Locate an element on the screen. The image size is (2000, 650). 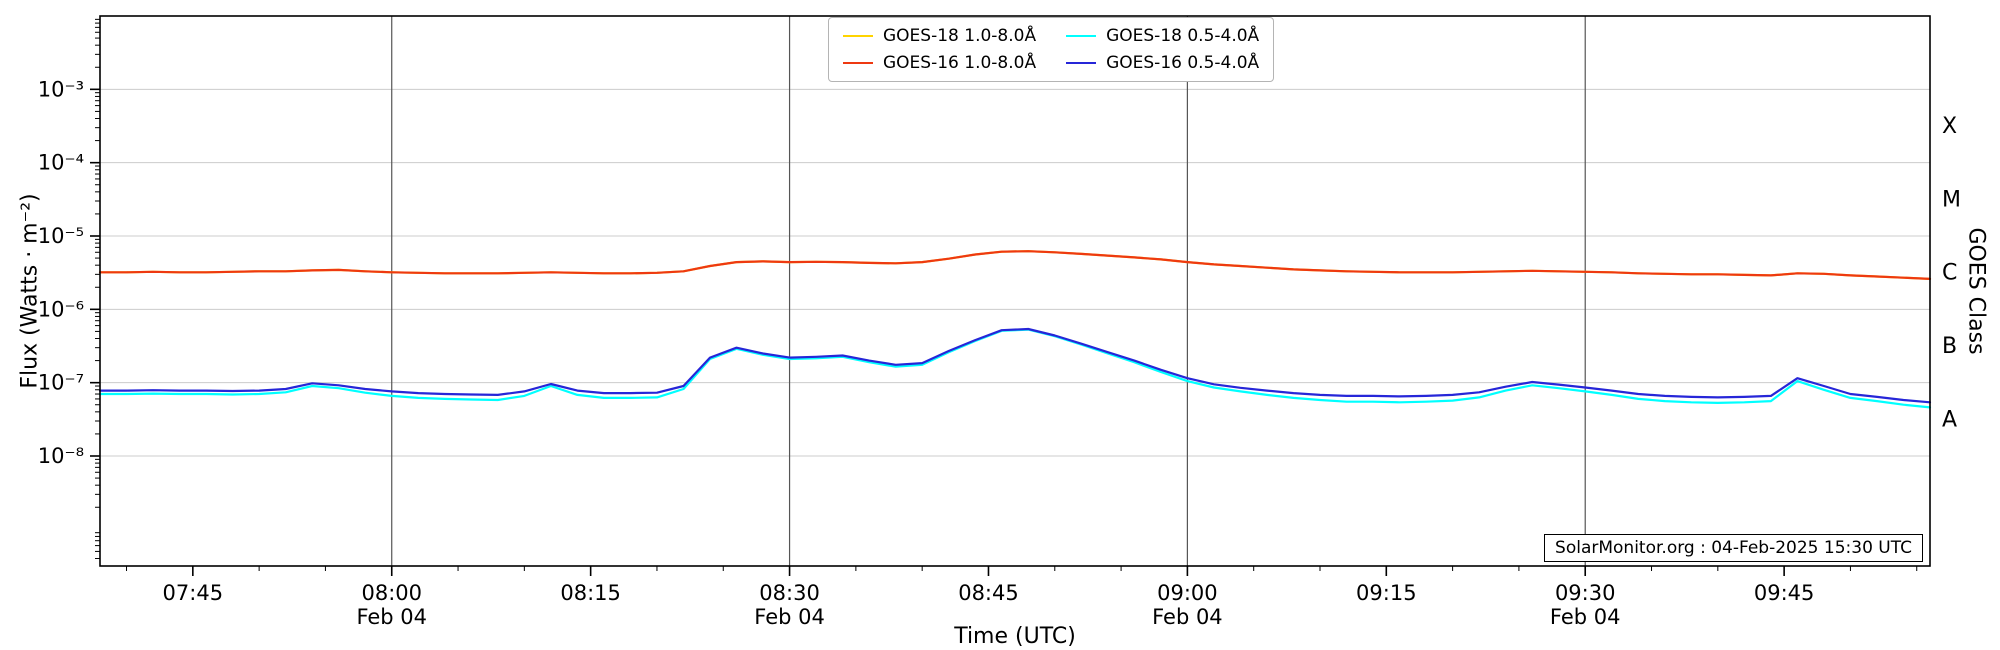
legend-label: GOES-18 1.0-8.0Å is located at coordinates (960, 36).